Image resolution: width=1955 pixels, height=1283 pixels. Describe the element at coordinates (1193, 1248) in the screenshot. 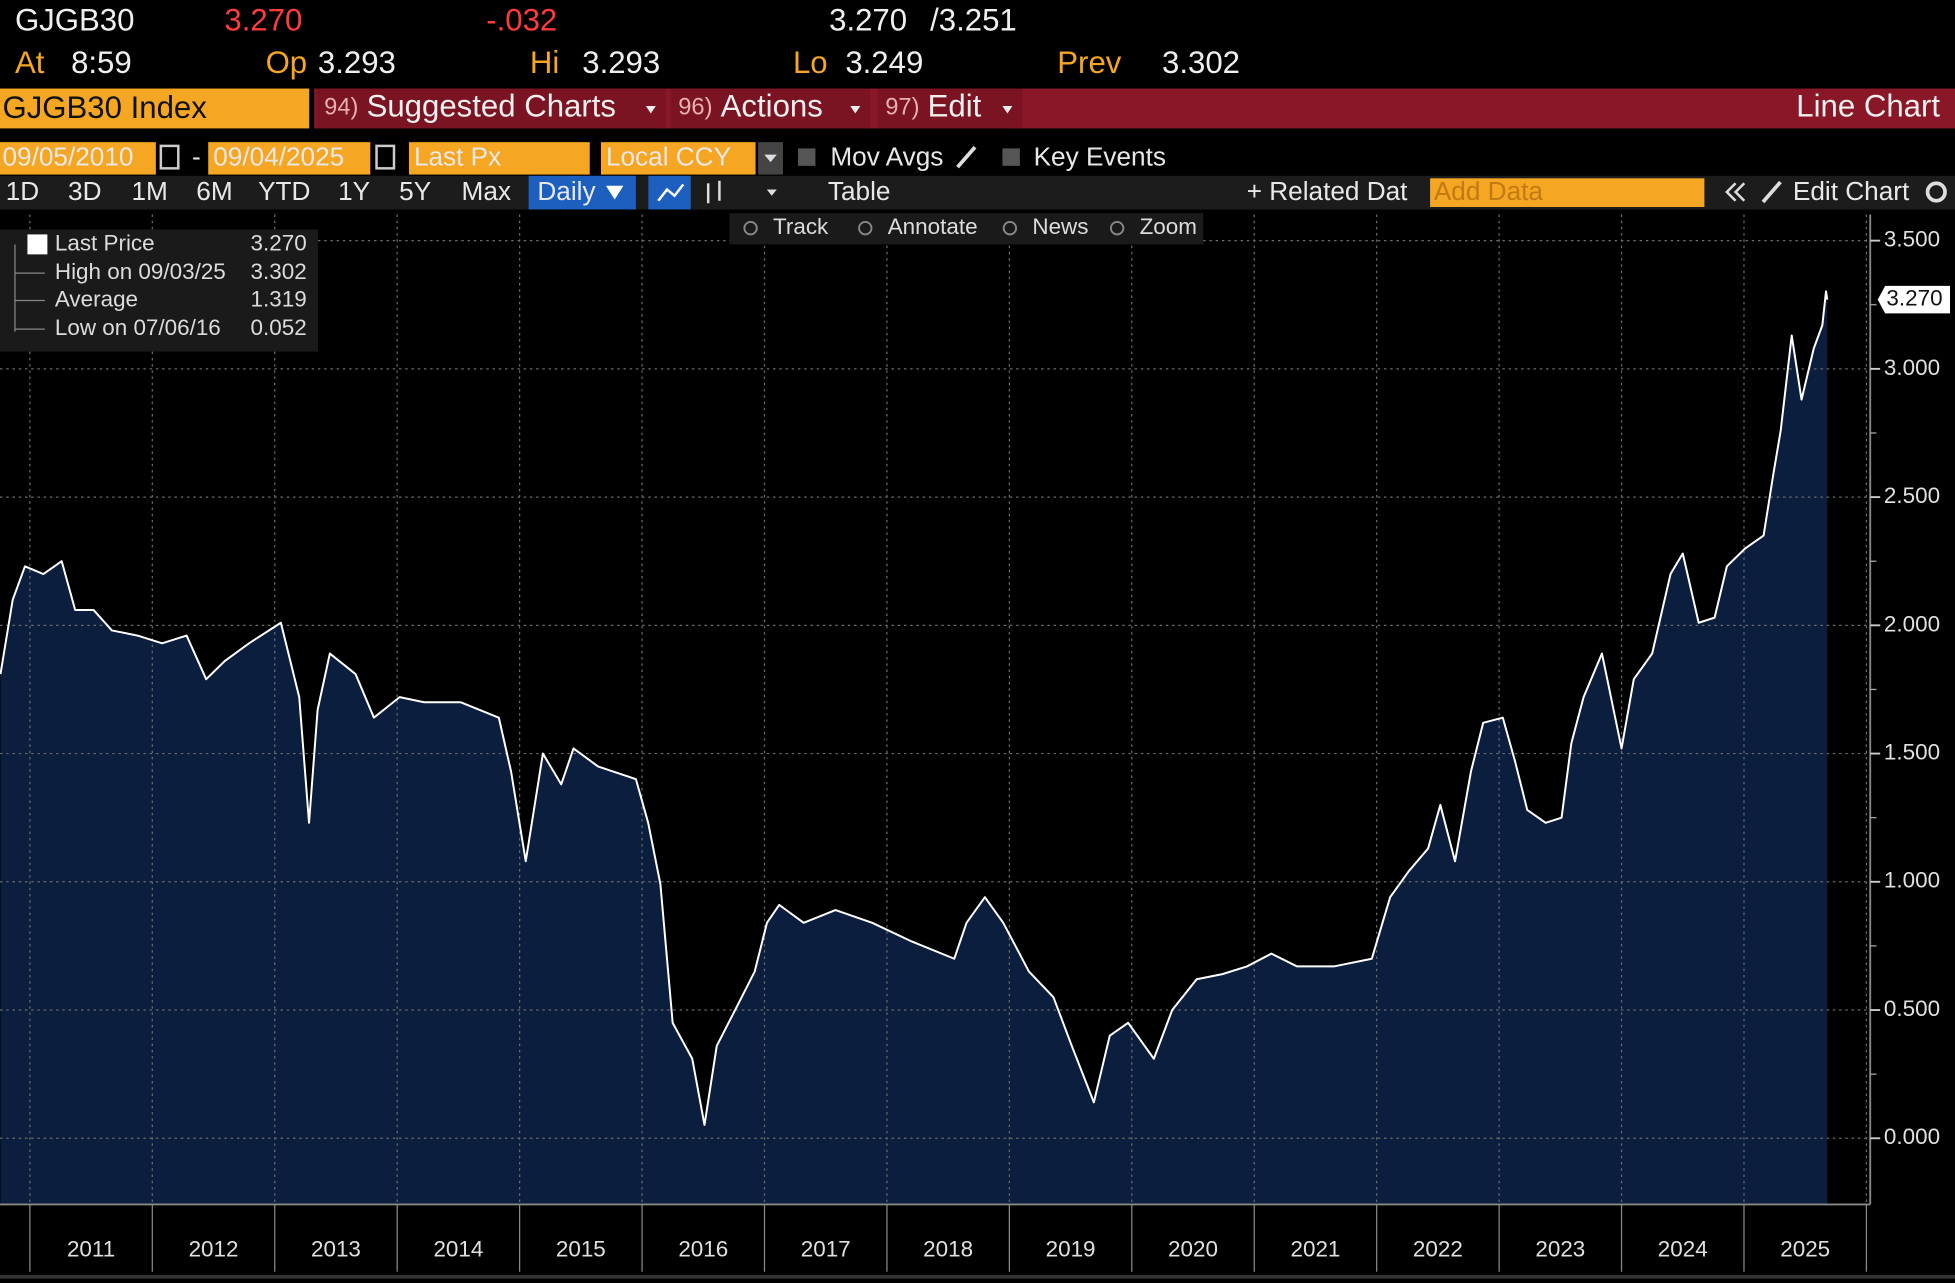

I see `x-tick-label: 2020` at that location.